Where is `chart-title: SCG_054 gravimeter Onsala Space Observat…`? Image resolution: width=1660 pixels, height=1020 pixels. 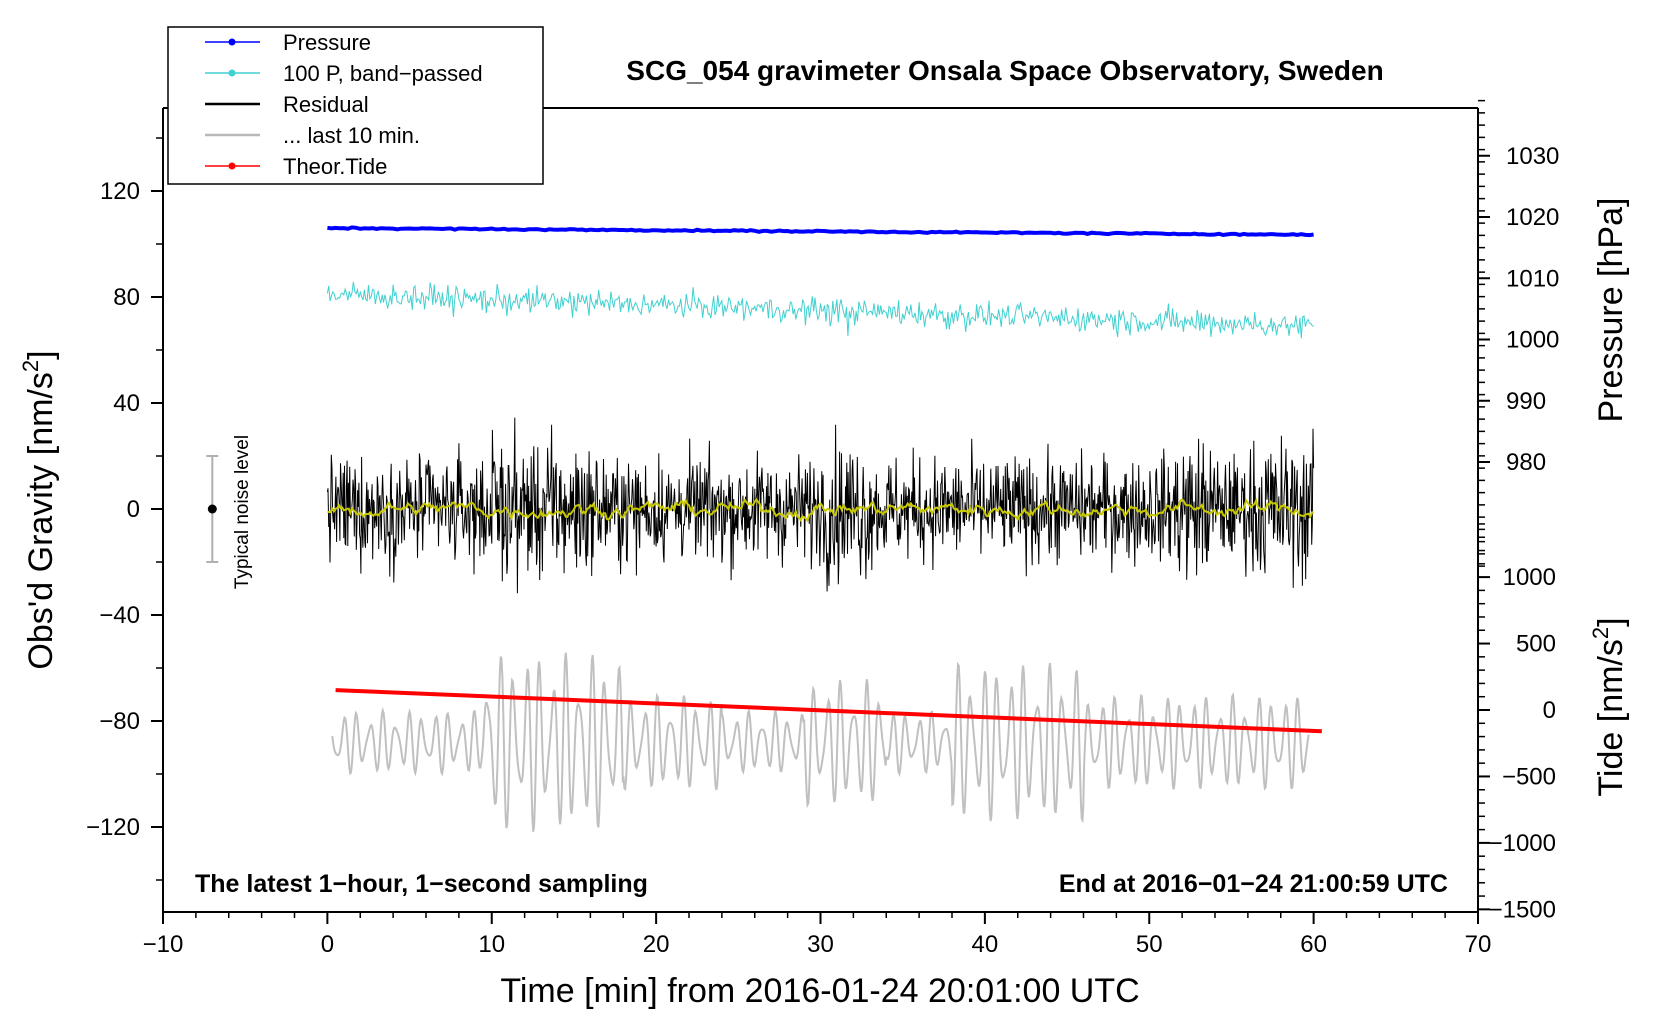 chart-title: SCG_054 gravimeter Onsala Space Observat… is located at coordinates (1004, 70).